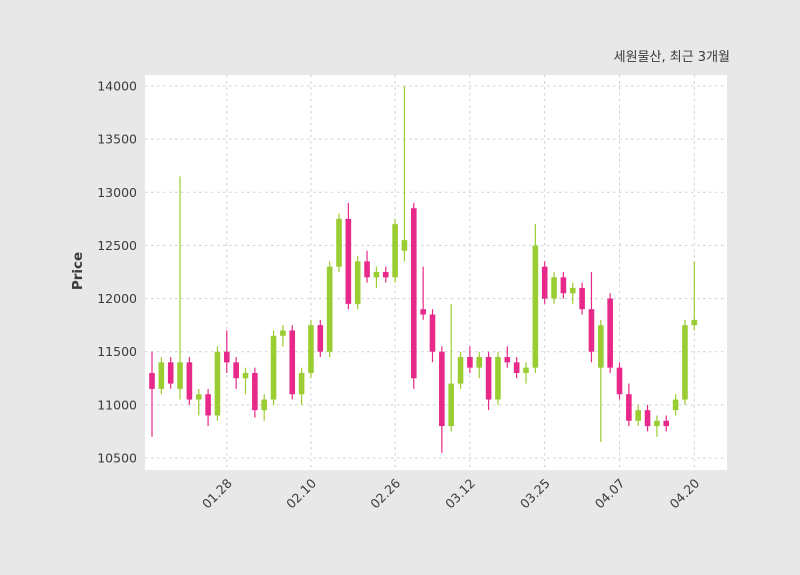  Describe the element at coordinates (610, 494) in the screenshot. I see `svg-text: 04.07` at that location.